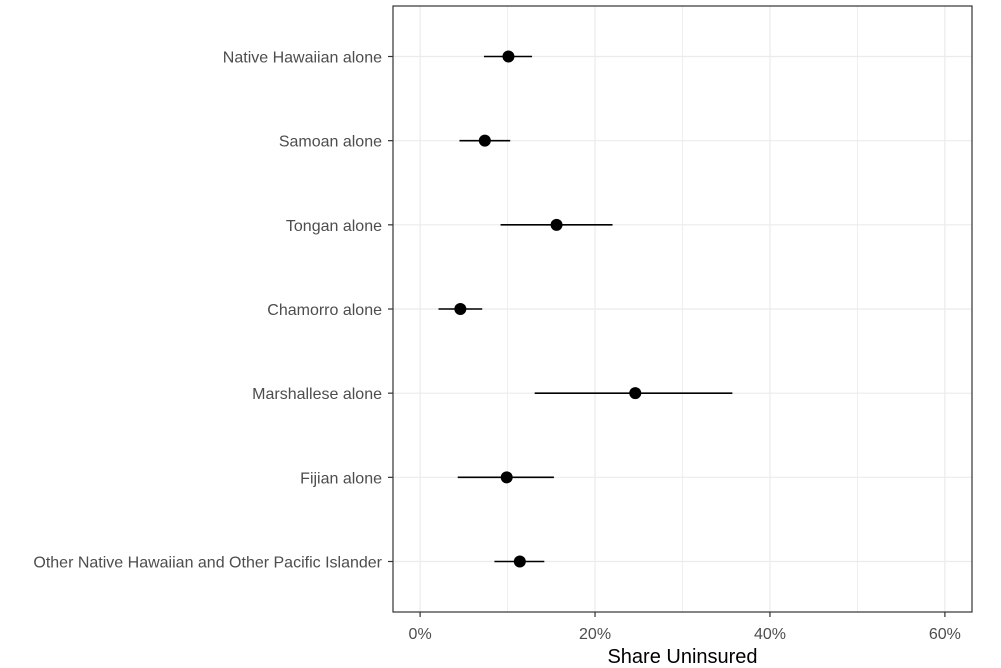  What do you see at coordinates (302, 58) in the screenshot?
I see `y-tick-label: Native Hawaiian alone` at bounding box center [302, 58].